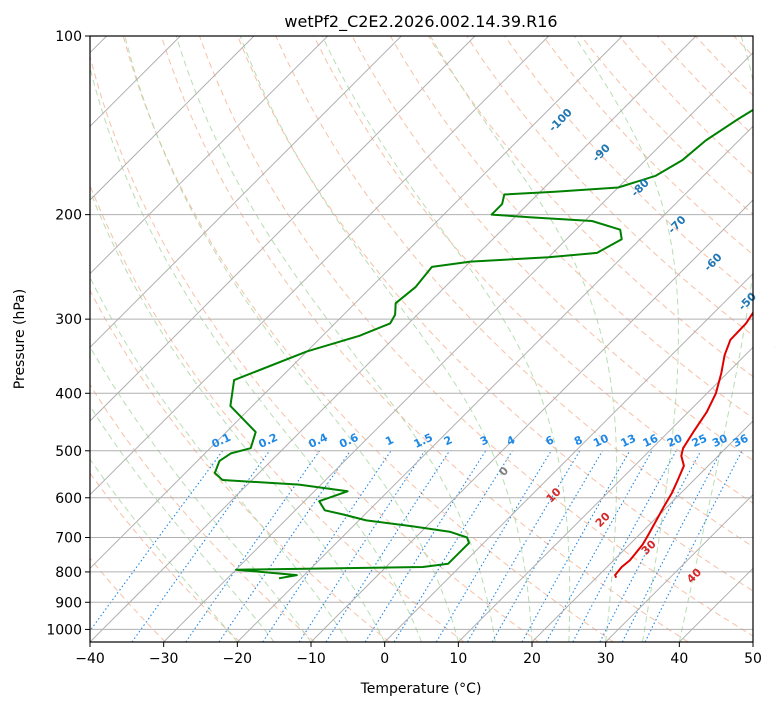 The image size is (775, 708). Describe the element at coordinates (532, 659) in the screenshot. I see `x-tick-label: 20` at that location.